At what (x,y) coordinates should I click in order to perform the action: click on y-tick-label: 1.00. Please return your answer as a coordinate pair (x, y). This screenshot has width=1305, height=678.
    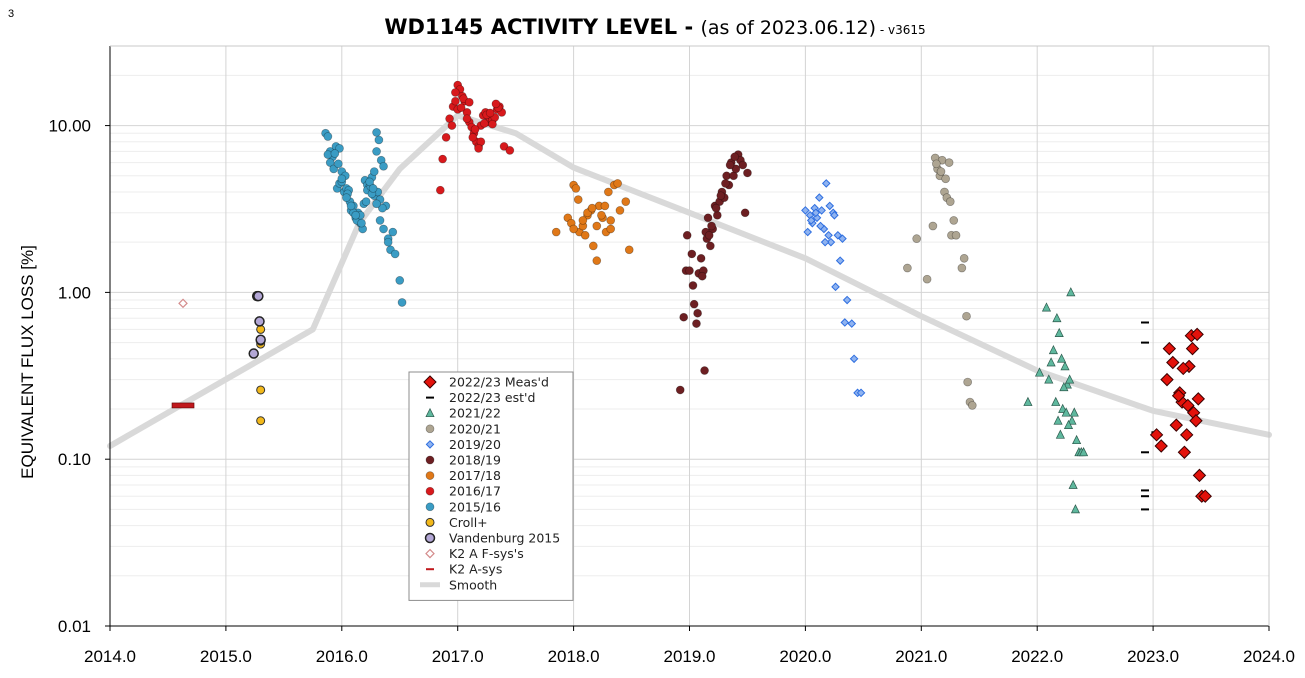
    Looking at the image, I should click on (74, 292).